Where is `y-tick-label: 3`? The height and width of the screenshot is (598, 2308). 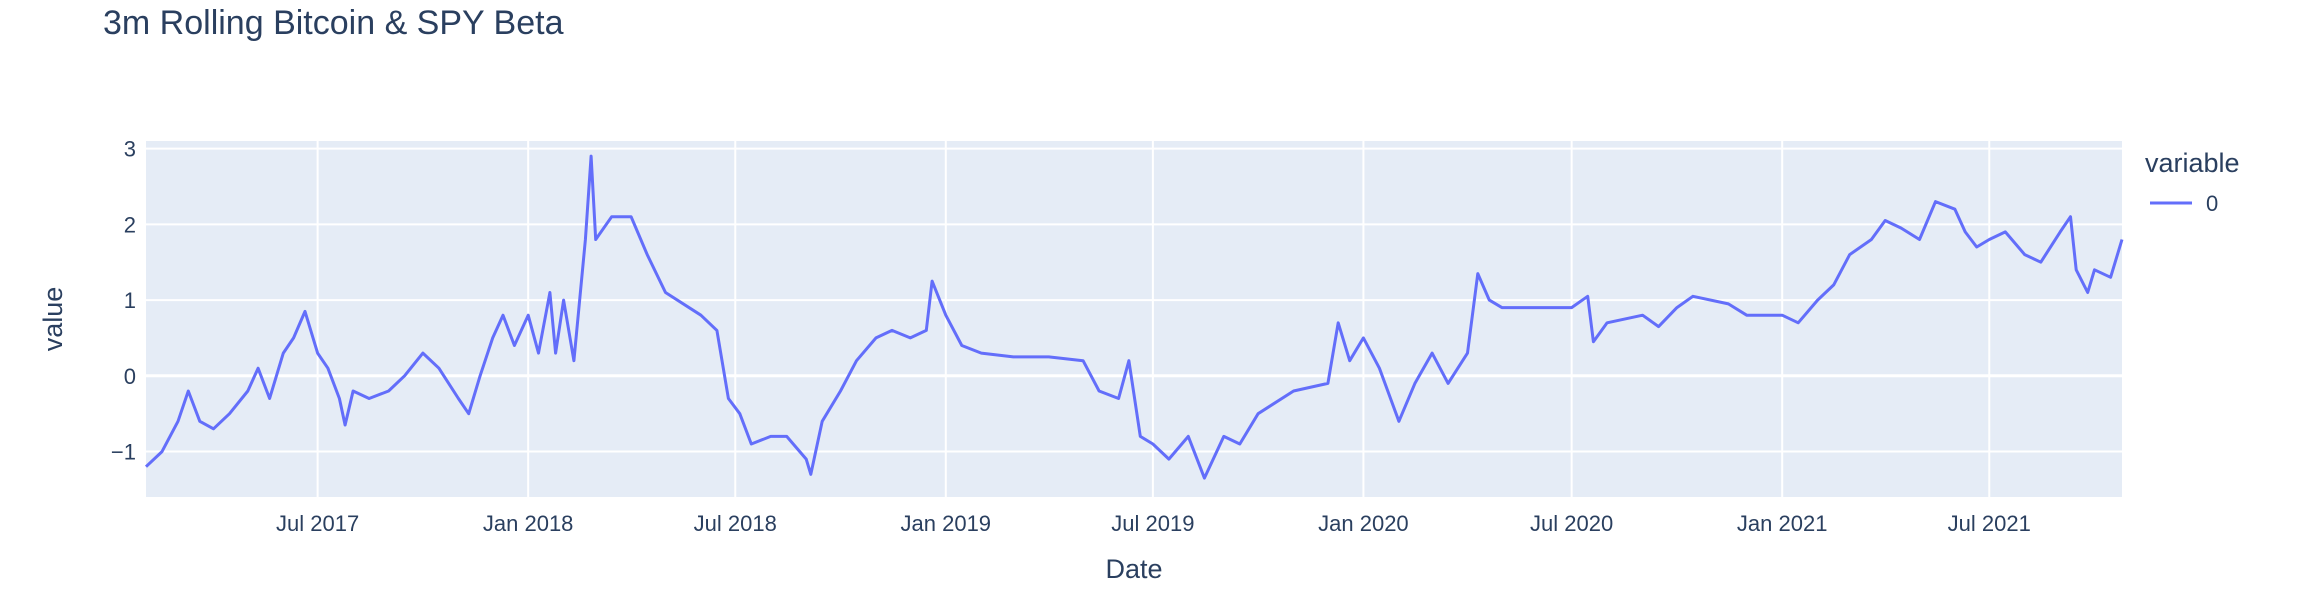
y-tick-label: 3 is located at coordinates (130, 149).